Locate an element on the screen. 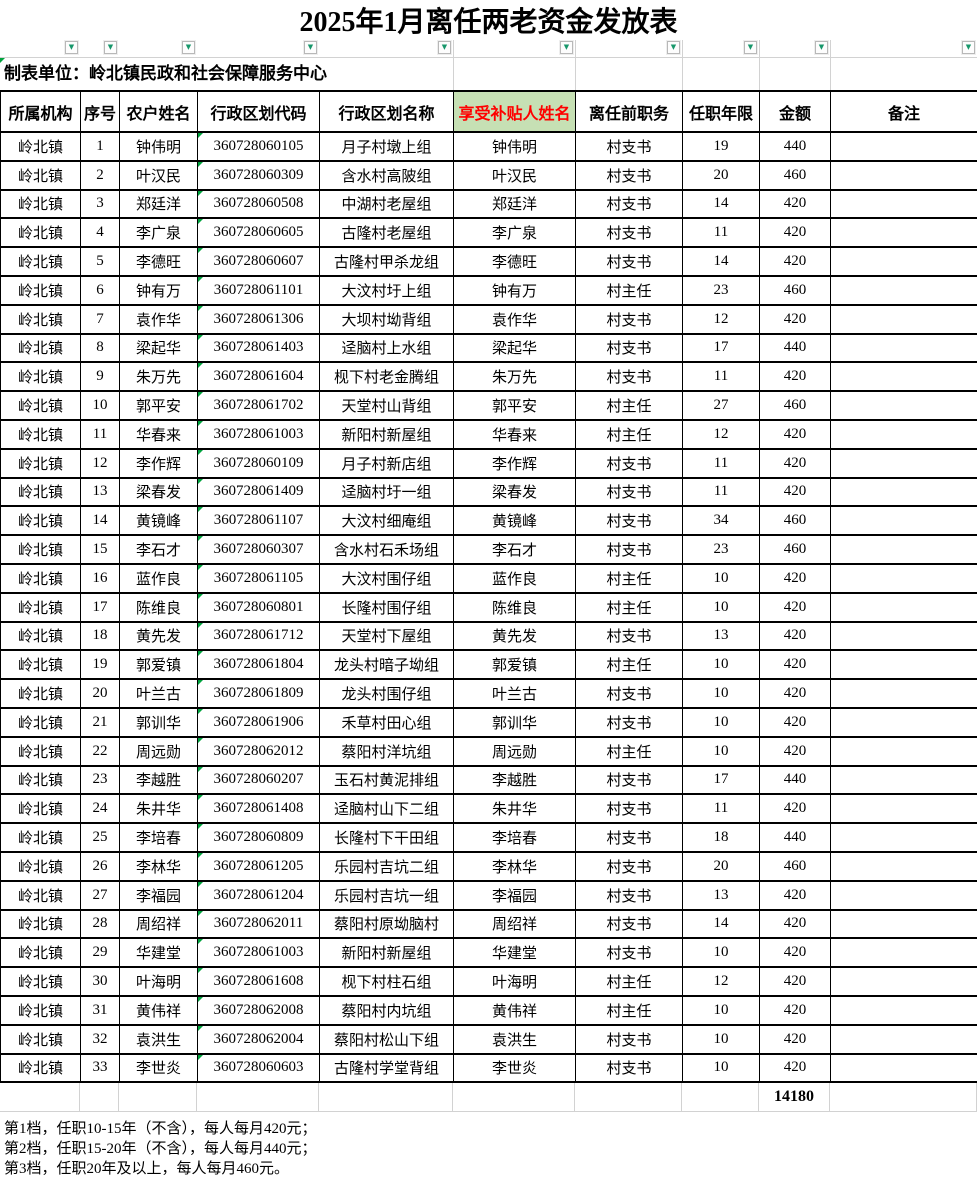 This screenshot has width=977, height=1184. cell: 周远勋 is located at coordinates (158, 751).